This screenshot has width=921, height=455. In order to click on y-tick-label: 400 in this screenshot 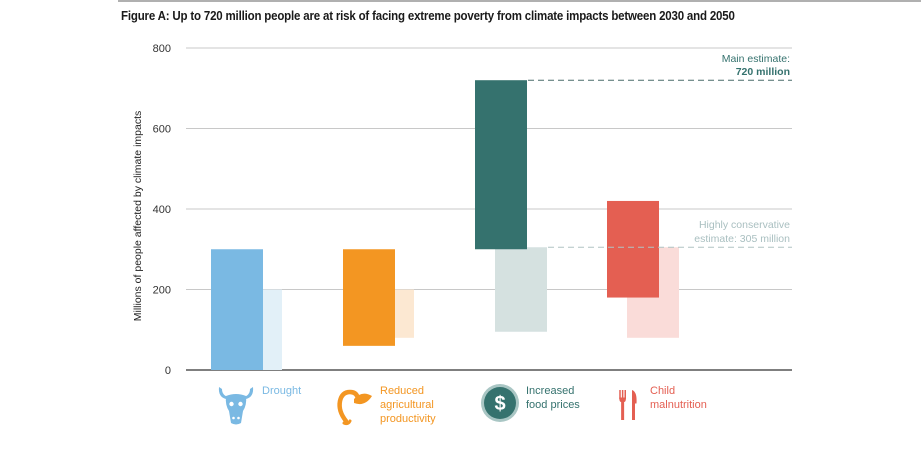, I will do `click(162, 210)`.